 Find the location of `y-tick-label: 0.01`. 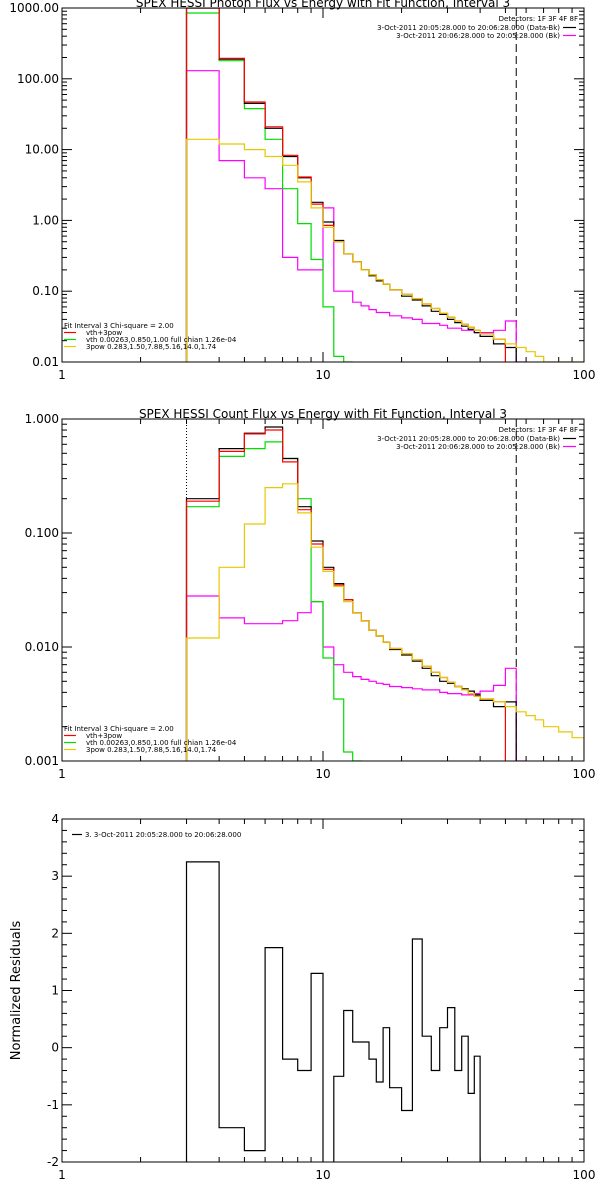

y-tick-label: 0.01 is located at coordinates (45, 362).